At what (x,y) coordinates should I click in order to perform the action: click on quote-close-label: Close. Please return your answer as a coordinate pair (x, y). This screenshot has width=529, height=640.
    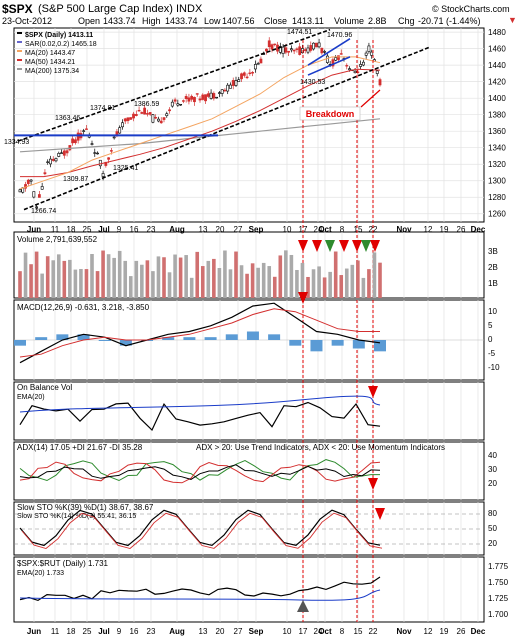
    Looking at the image, I should click on (276, 21).